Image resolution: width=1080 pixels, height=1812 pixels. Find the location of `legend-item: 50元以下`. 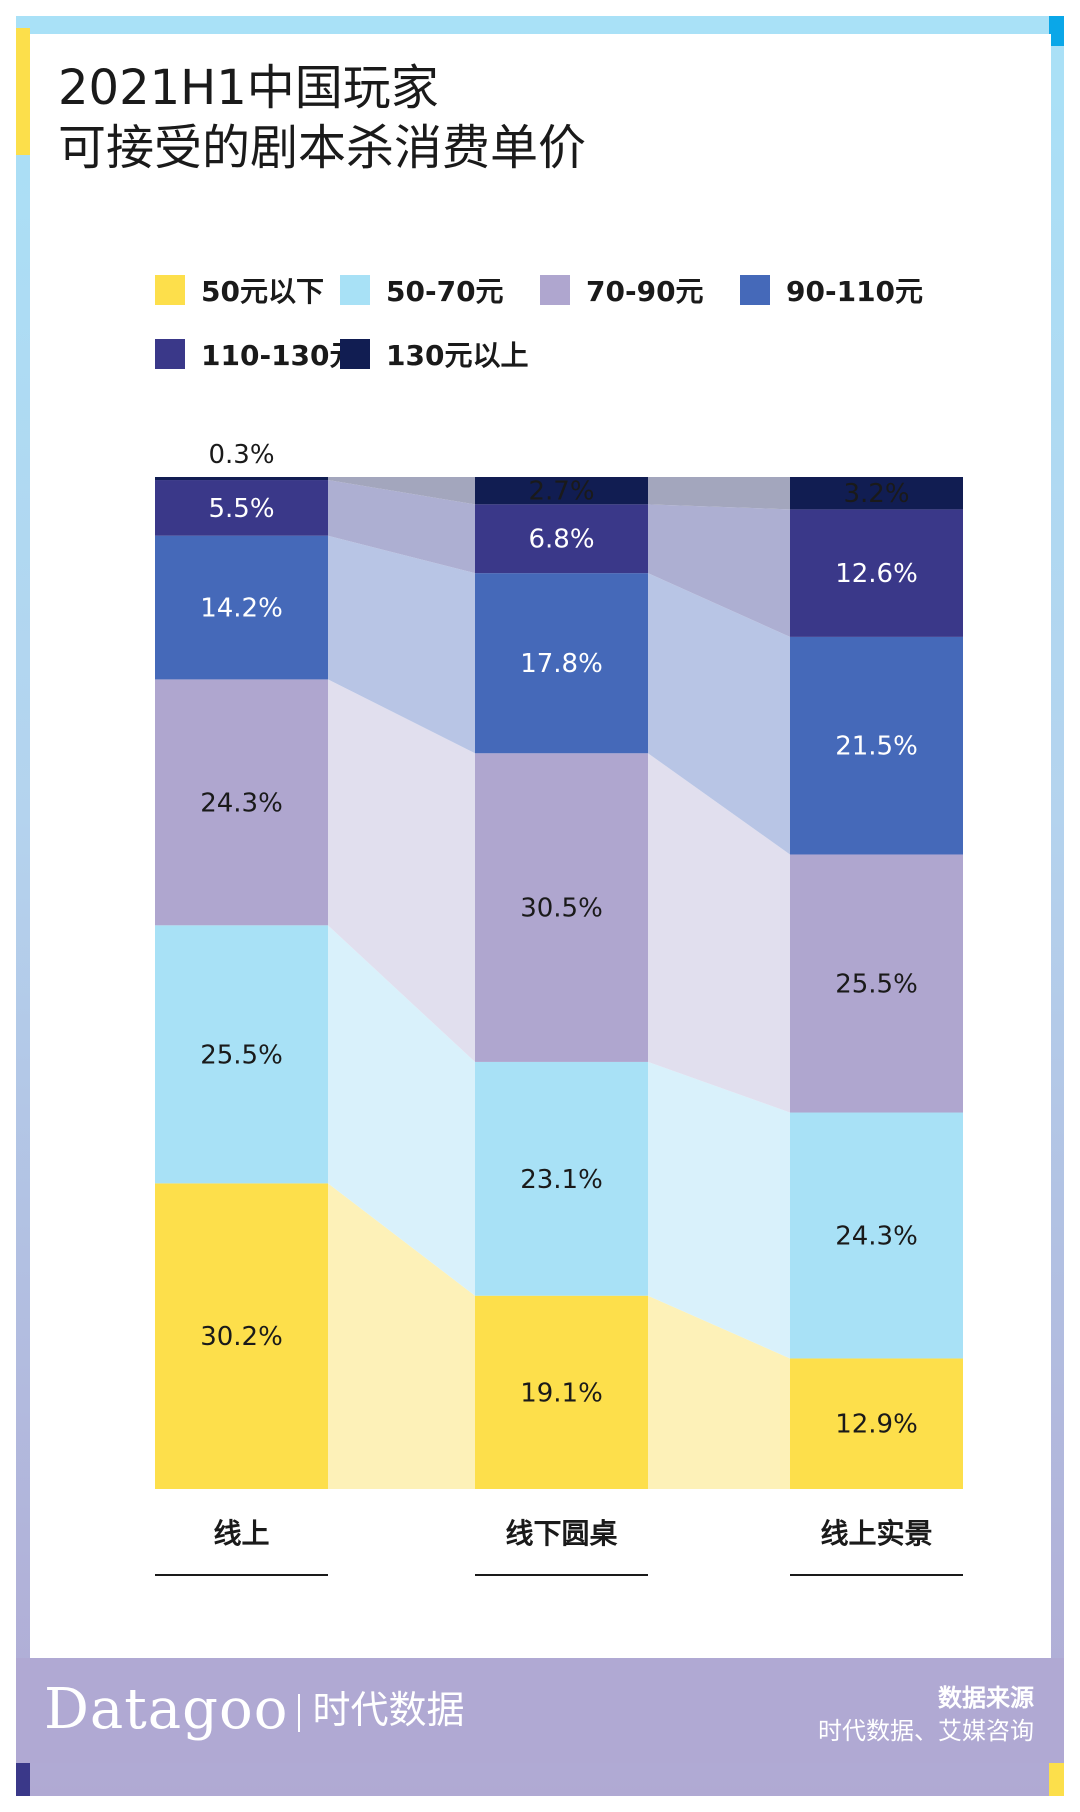

legend-item: 50元以下 is located at coordinates (239, 290).